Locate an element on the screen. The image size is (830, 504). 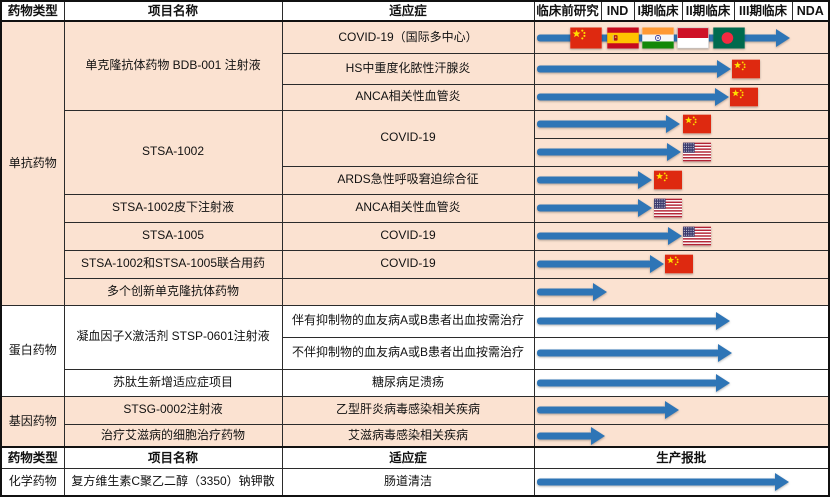
table-row: ARDS急性呼吸窘迫综合征 is located at coordinates (415, 180).